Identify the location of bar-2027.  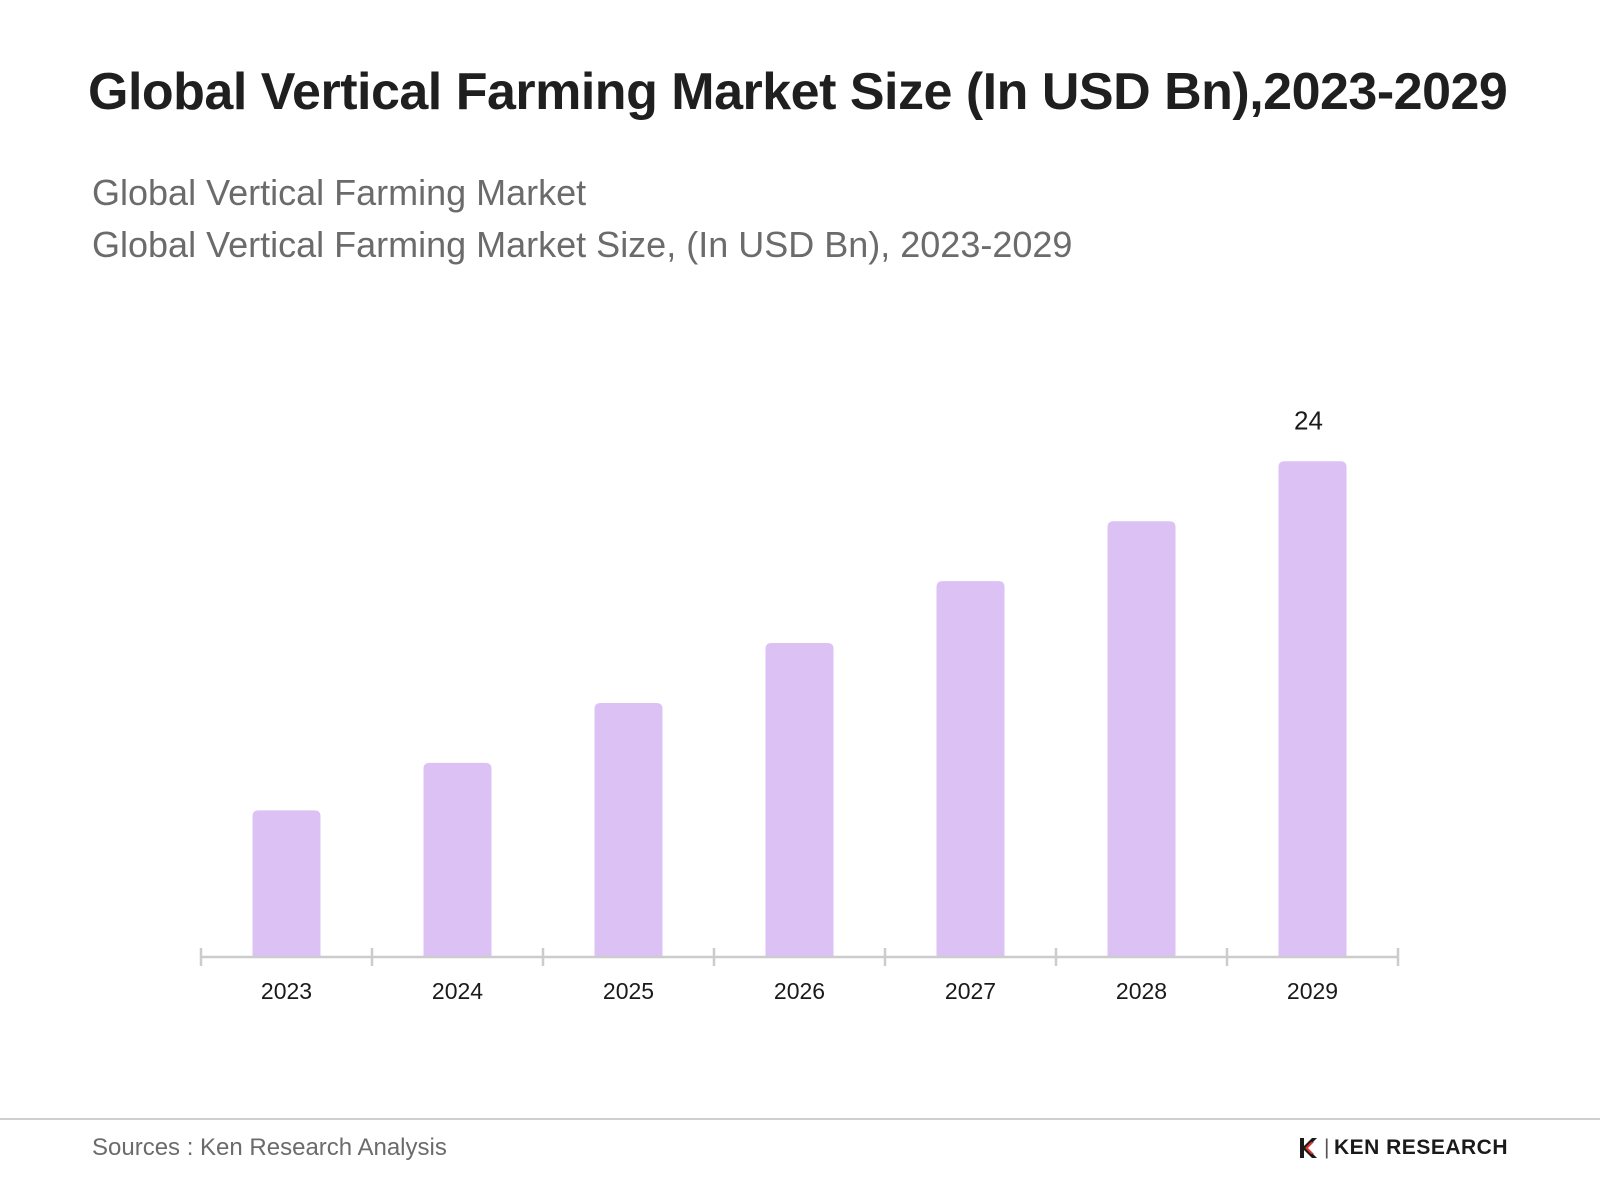
(970, 769).